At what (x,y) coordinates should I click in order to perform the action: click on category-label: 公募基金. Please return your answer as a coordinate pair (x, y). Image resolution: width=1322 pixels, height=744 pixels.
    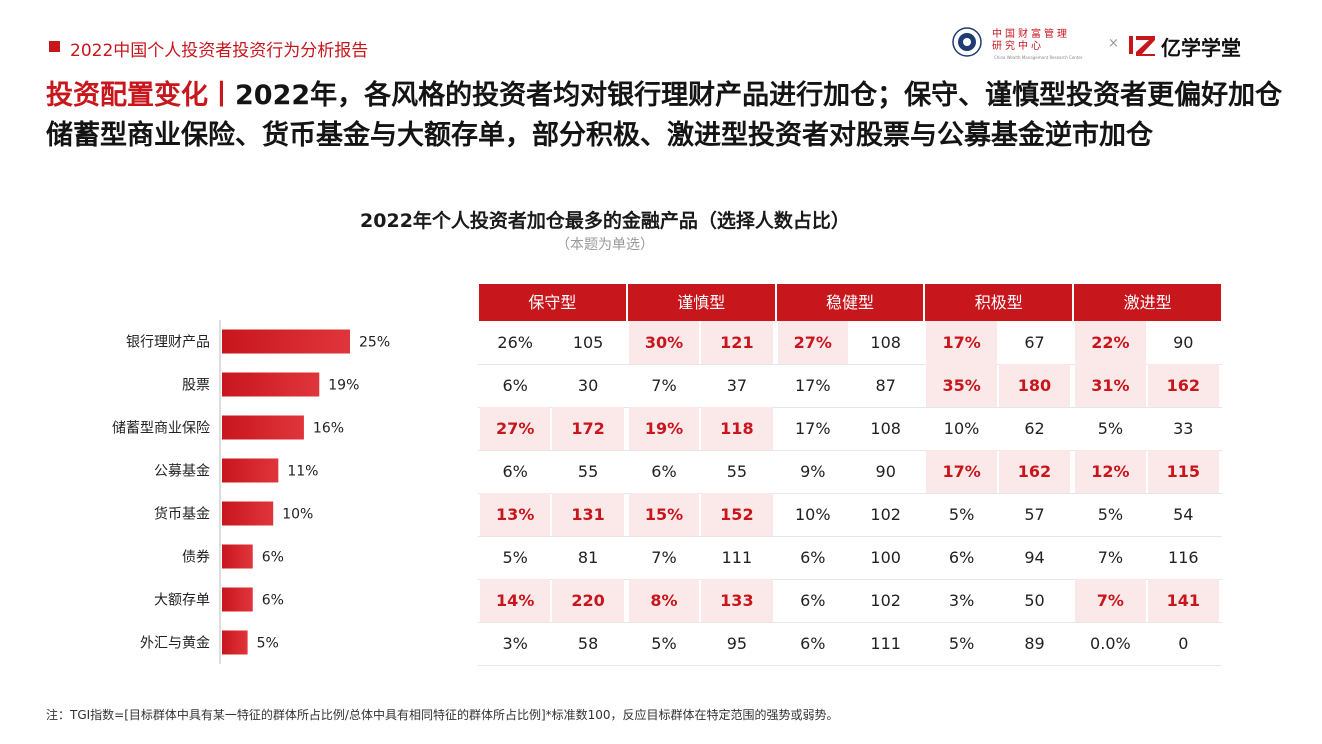
    Looking at the image, I should click on (182, 471).